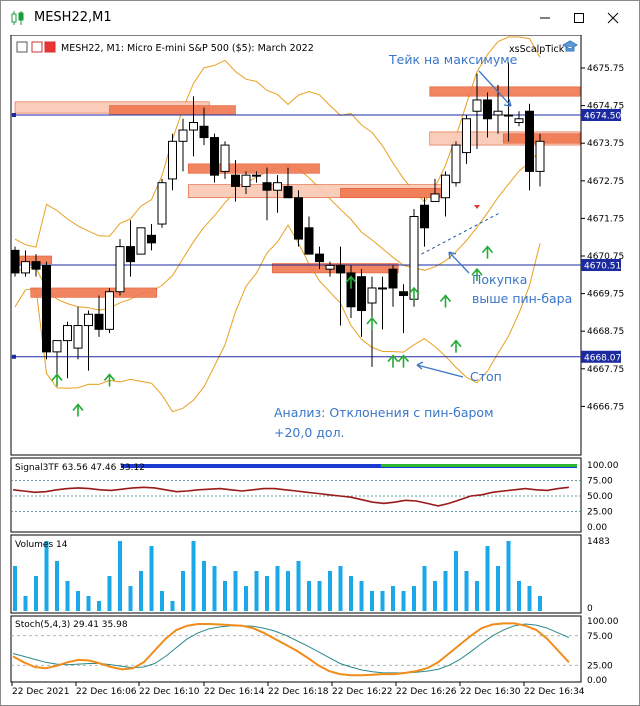 This screenshot has height=706, width=640. I want to click on window-title: MESH22,M1, so click(73, 17).